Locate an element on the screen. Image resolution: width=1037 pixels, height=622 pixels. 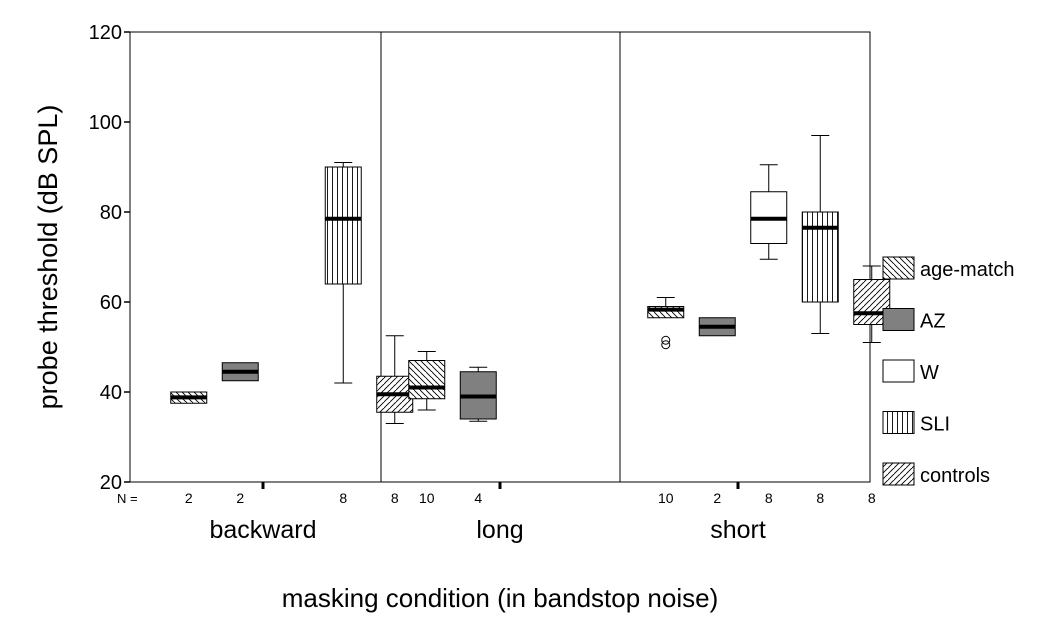
legend-item-AZ: AZ is located at coordinates (914, 320).